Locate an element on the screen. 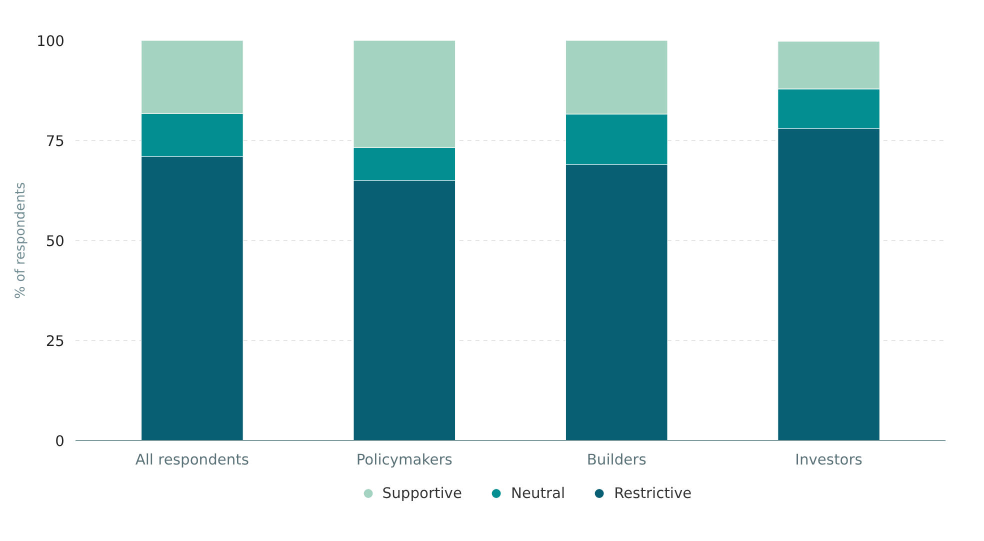 The width and height of the screenshot is (984, 541). legend-label: Neutral is located at coordinates (538, 493).